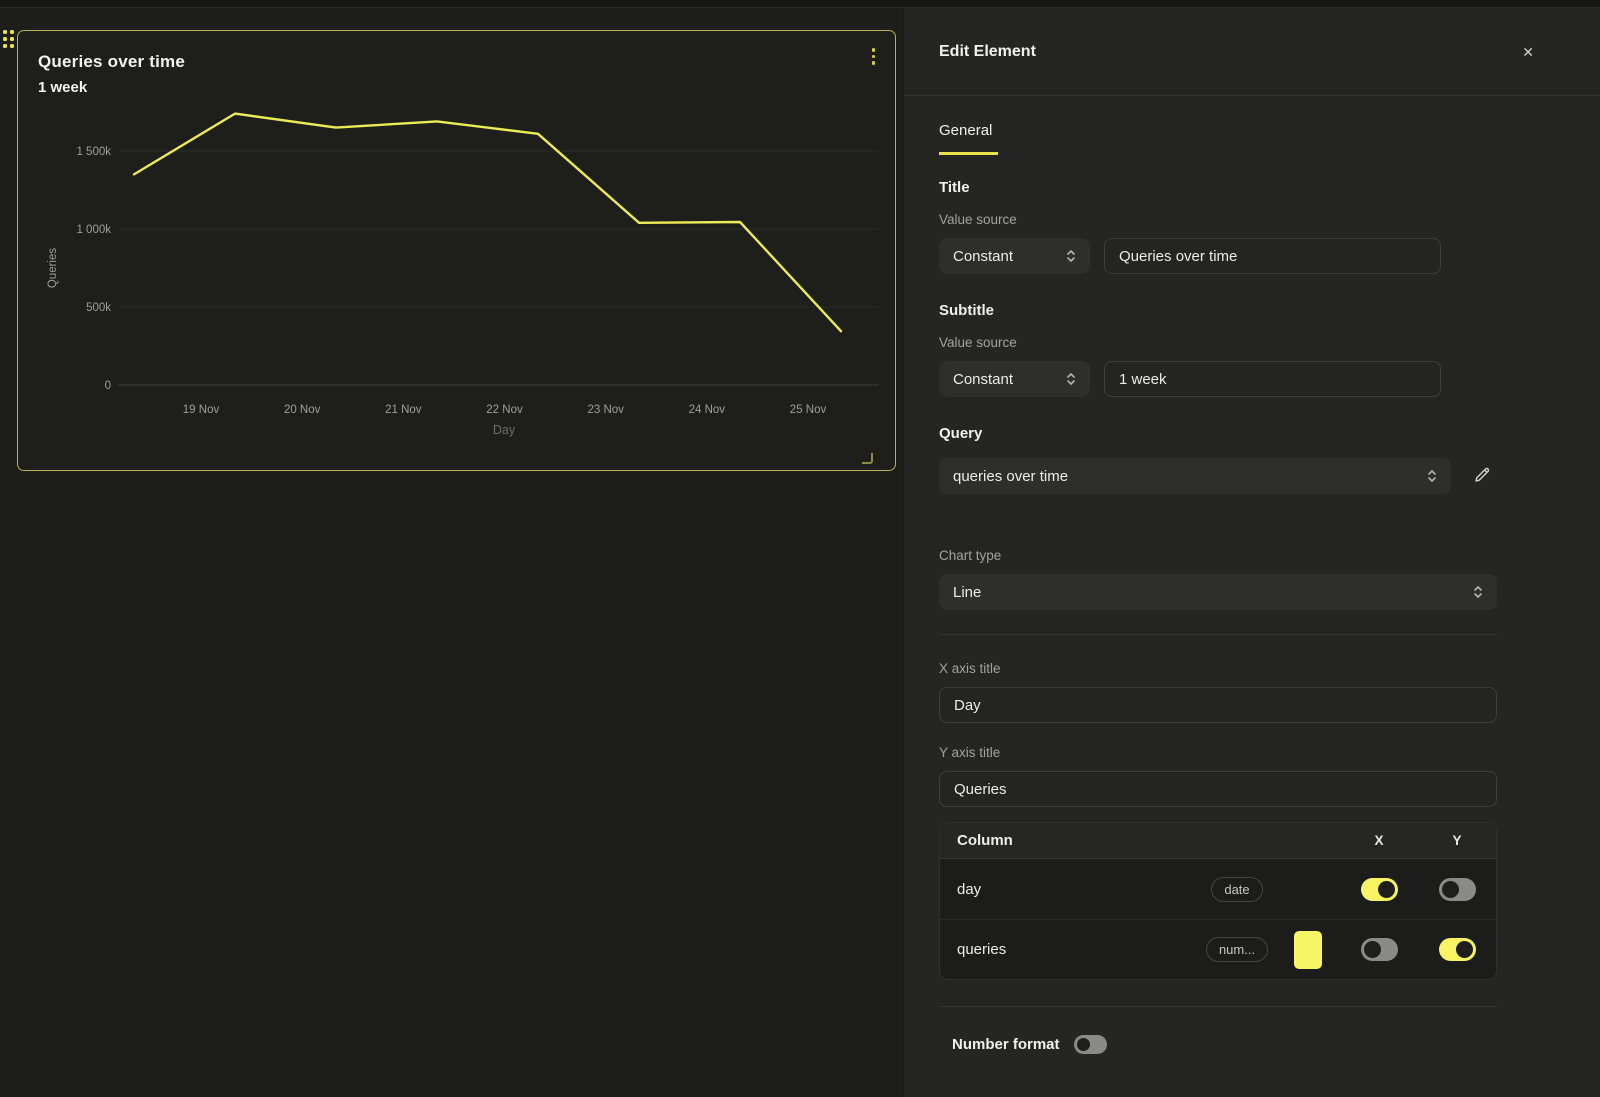  I want to click on y-tick-label: 0, so click(108, 386).